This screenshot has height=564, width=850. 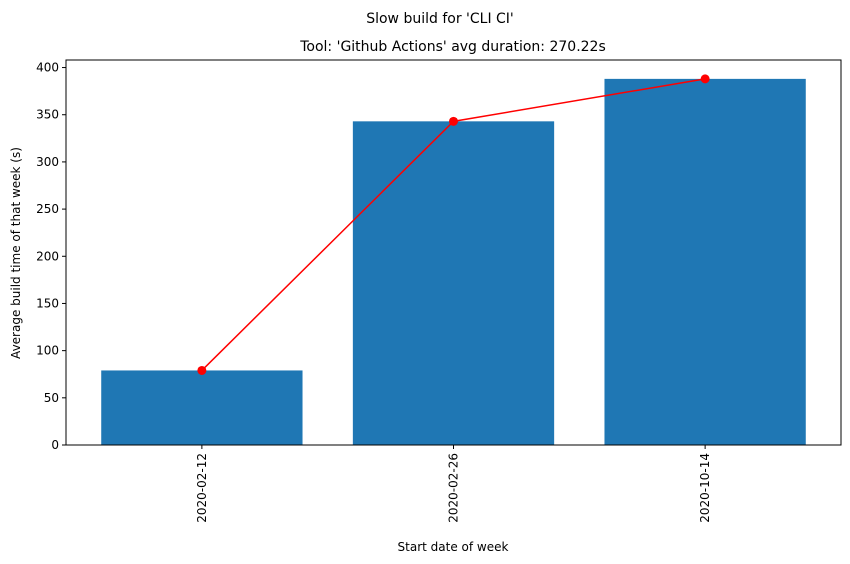 I want to click on x-tick-label: 2020-02-12, so click(x=202, y=488).